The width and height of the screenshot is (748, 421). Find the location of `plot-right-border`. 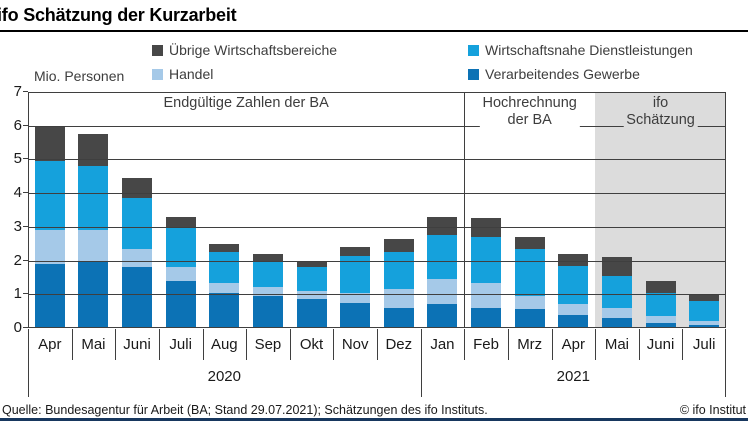

plot-right-border is located at coordinates (725, 210).